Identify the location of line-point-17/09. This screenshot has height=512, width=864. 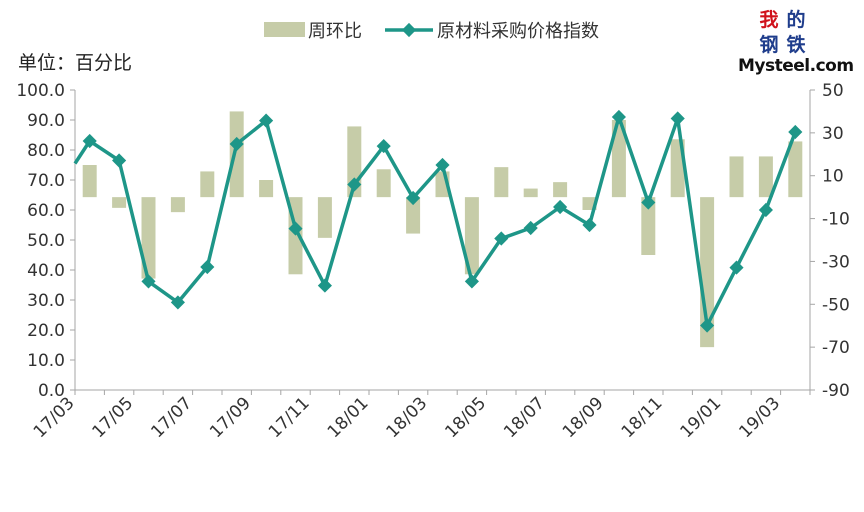
(266, 120).